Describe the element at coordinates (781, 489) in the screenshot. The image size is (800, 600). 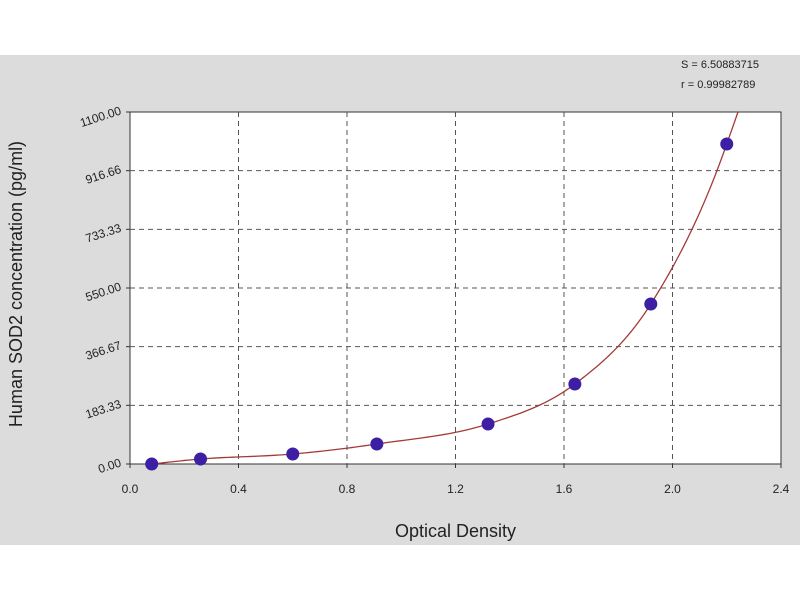
I see `x-tick-label: 2.4` at that location.